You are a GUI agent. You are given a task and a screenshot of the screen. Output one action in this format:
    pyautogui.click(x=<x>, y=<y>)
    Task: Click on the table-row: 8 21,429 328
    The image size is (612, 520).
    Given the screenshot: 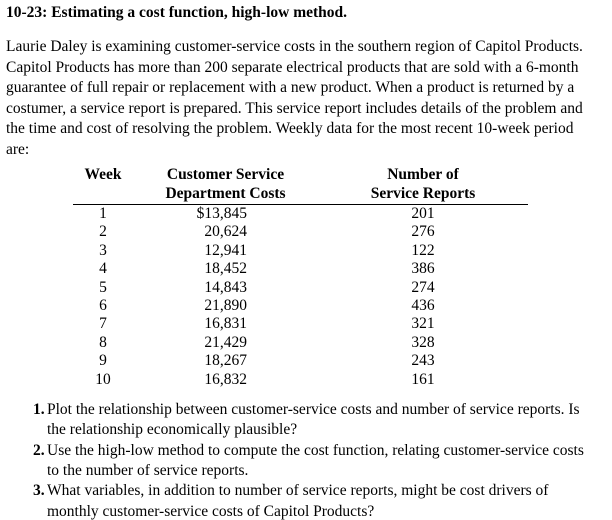 What is the action you would take?
    pyautogui.click(x=300, y=343)
    